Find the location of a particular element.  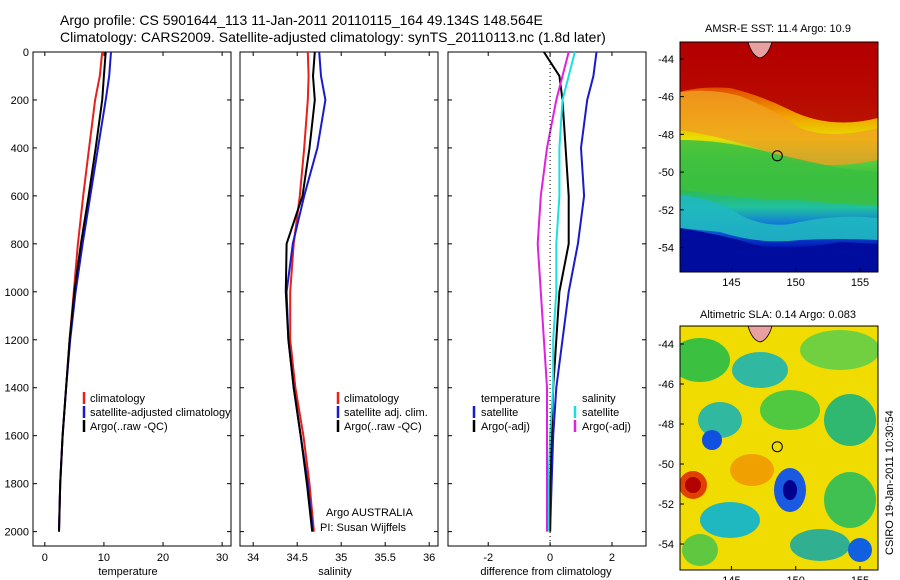

pi-note: PI: Susan Wijffels is located at coordinates (363, 528).